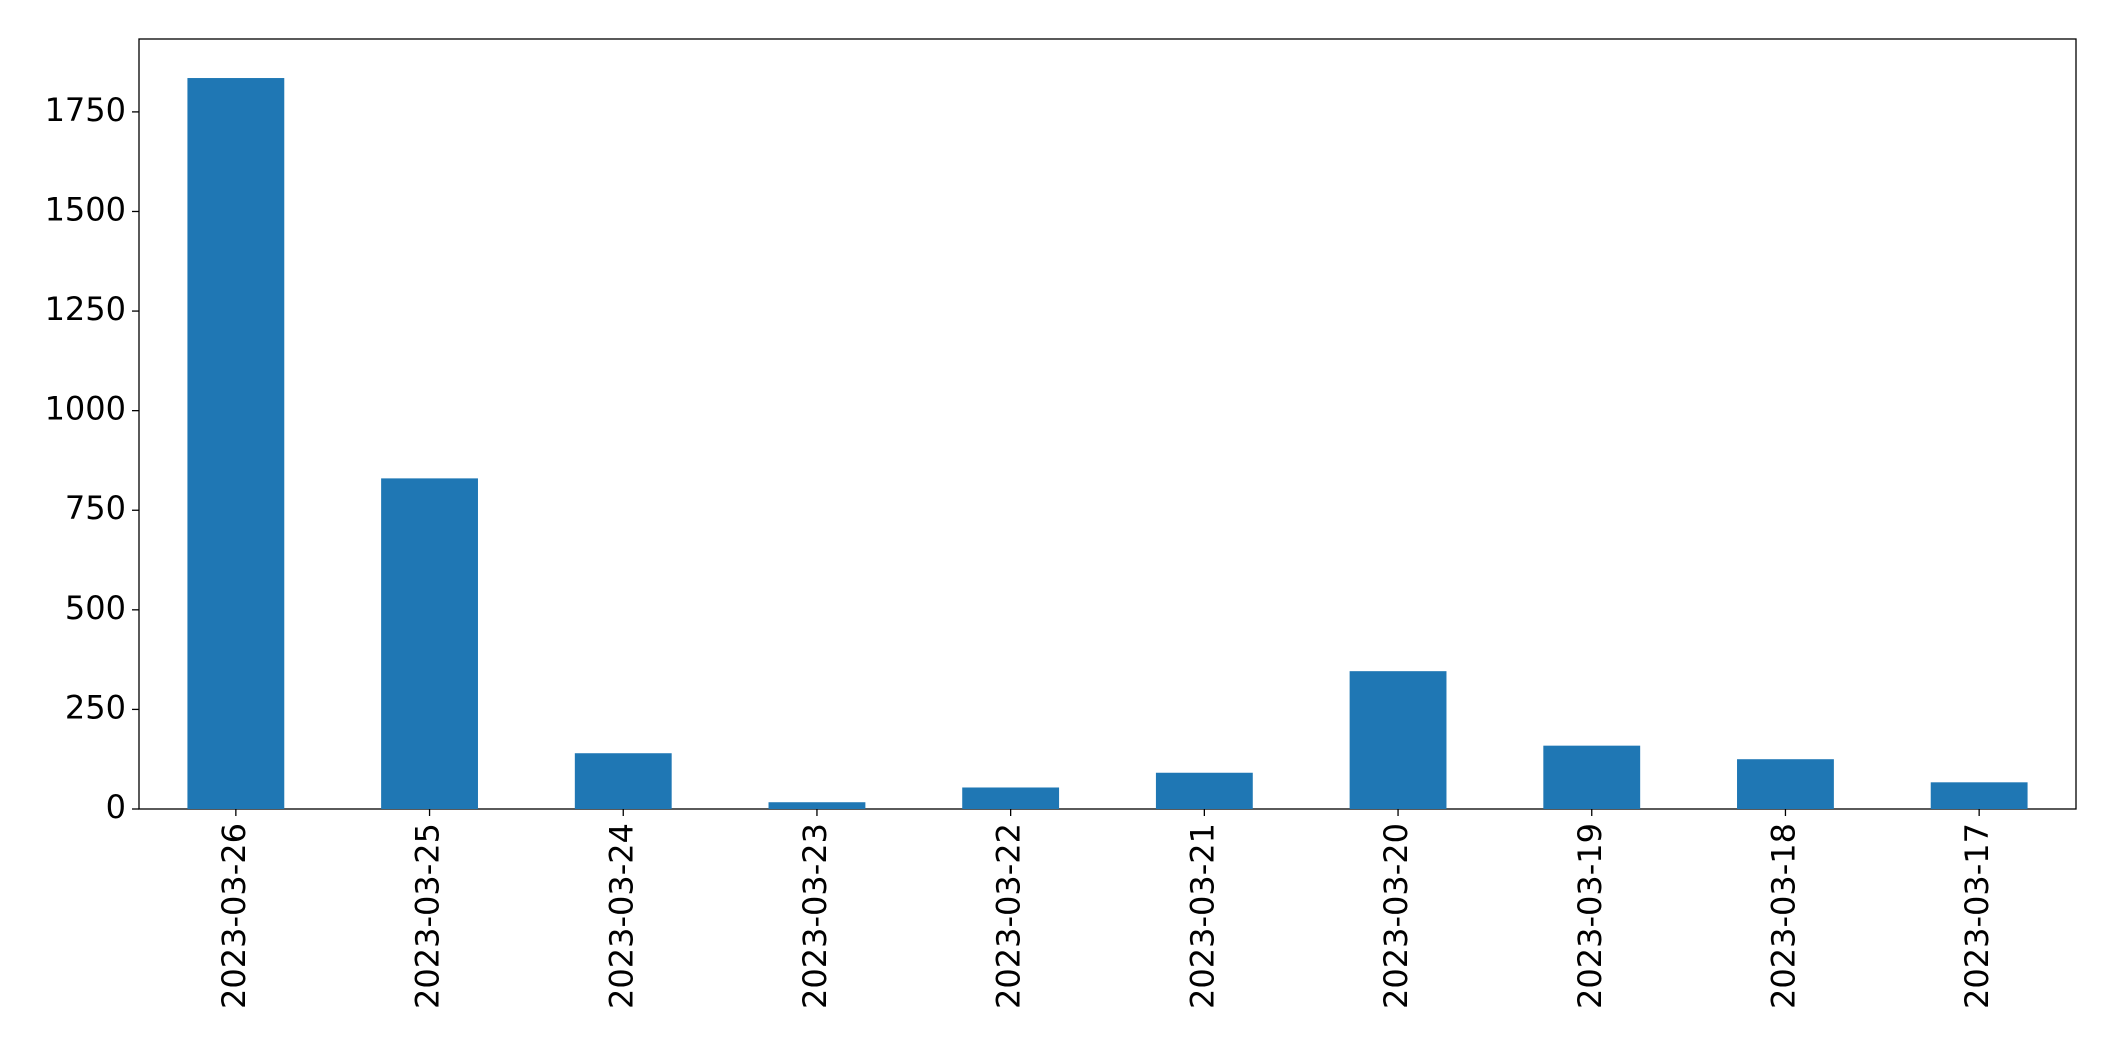  I want to click on y-tick-label: 1000, so click(85, 409).